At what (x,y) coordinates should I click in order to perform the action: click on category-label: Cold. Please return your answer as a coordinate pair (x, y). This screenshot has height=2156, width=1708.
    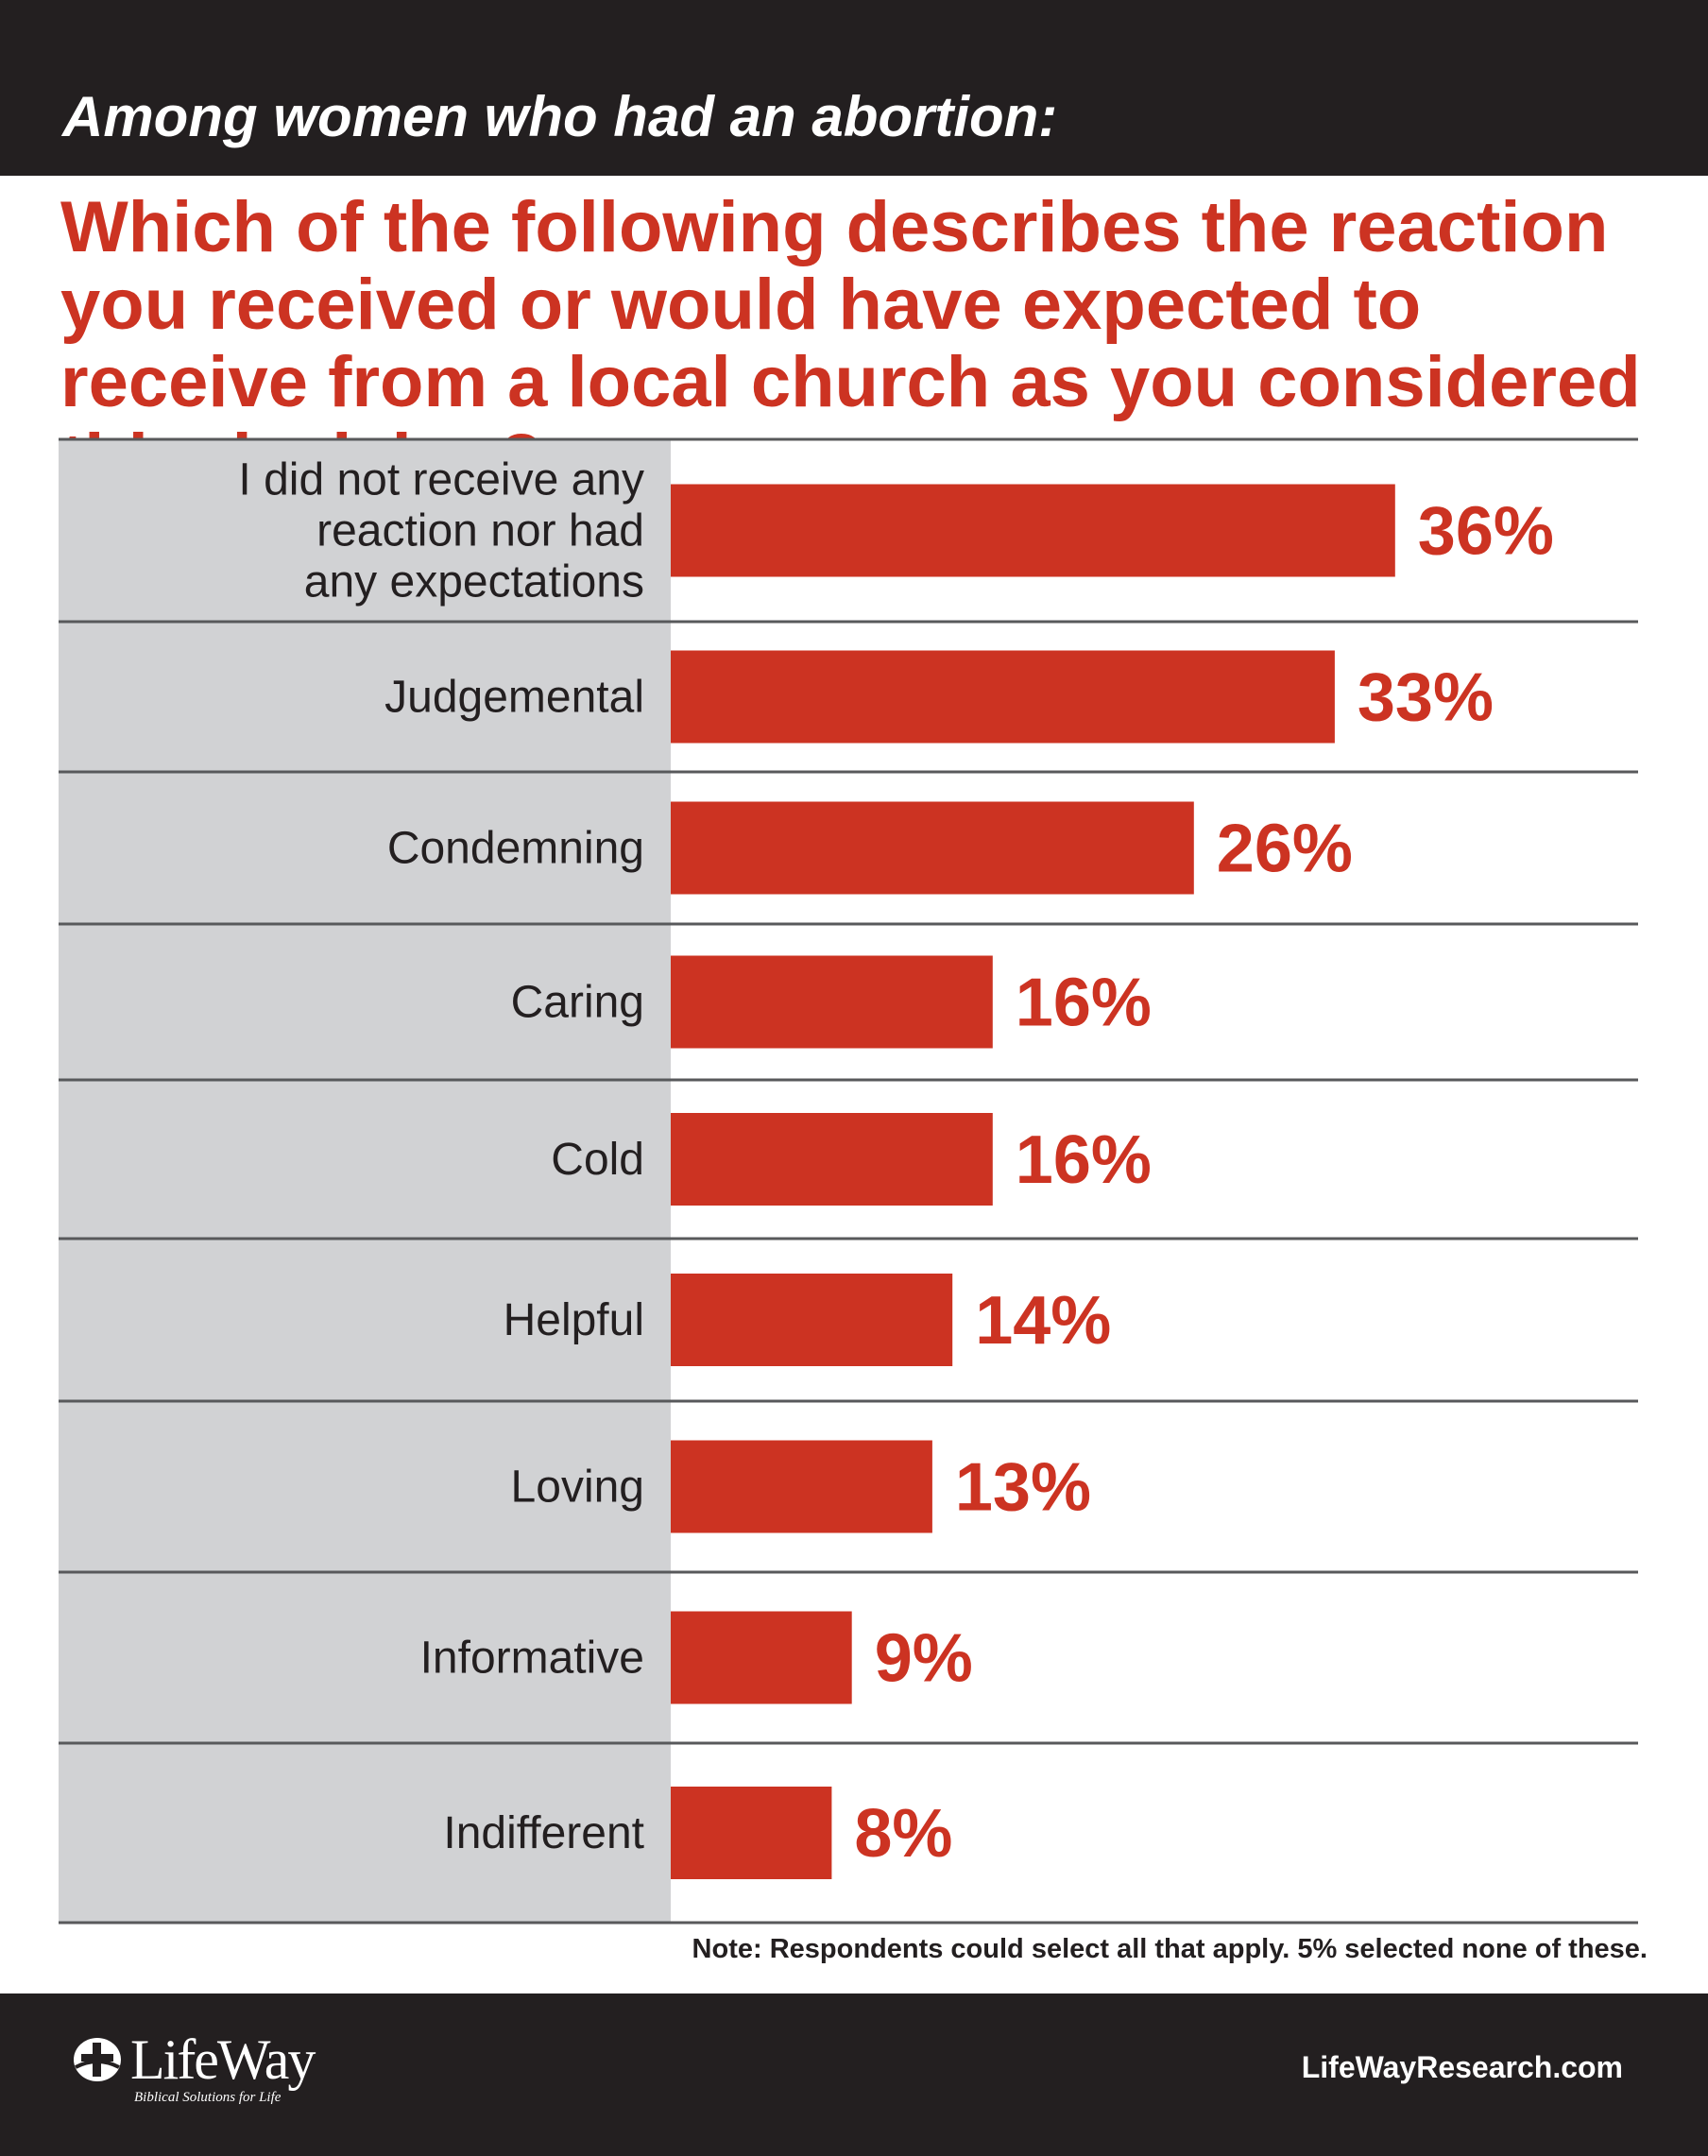
    Looking at the image, I should click on (597, 1160).